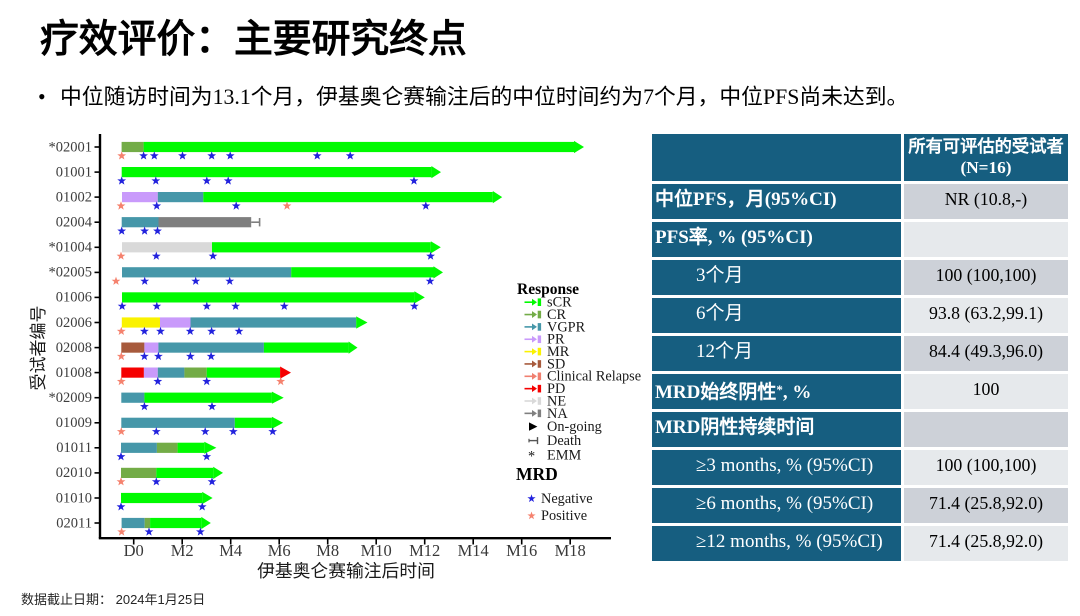 This screenshot has height=616, width=1080. What do you see at coordinates (559, 303) in the screenshot?
I see `svg-text: sCR` at bounding box center [559, 303].